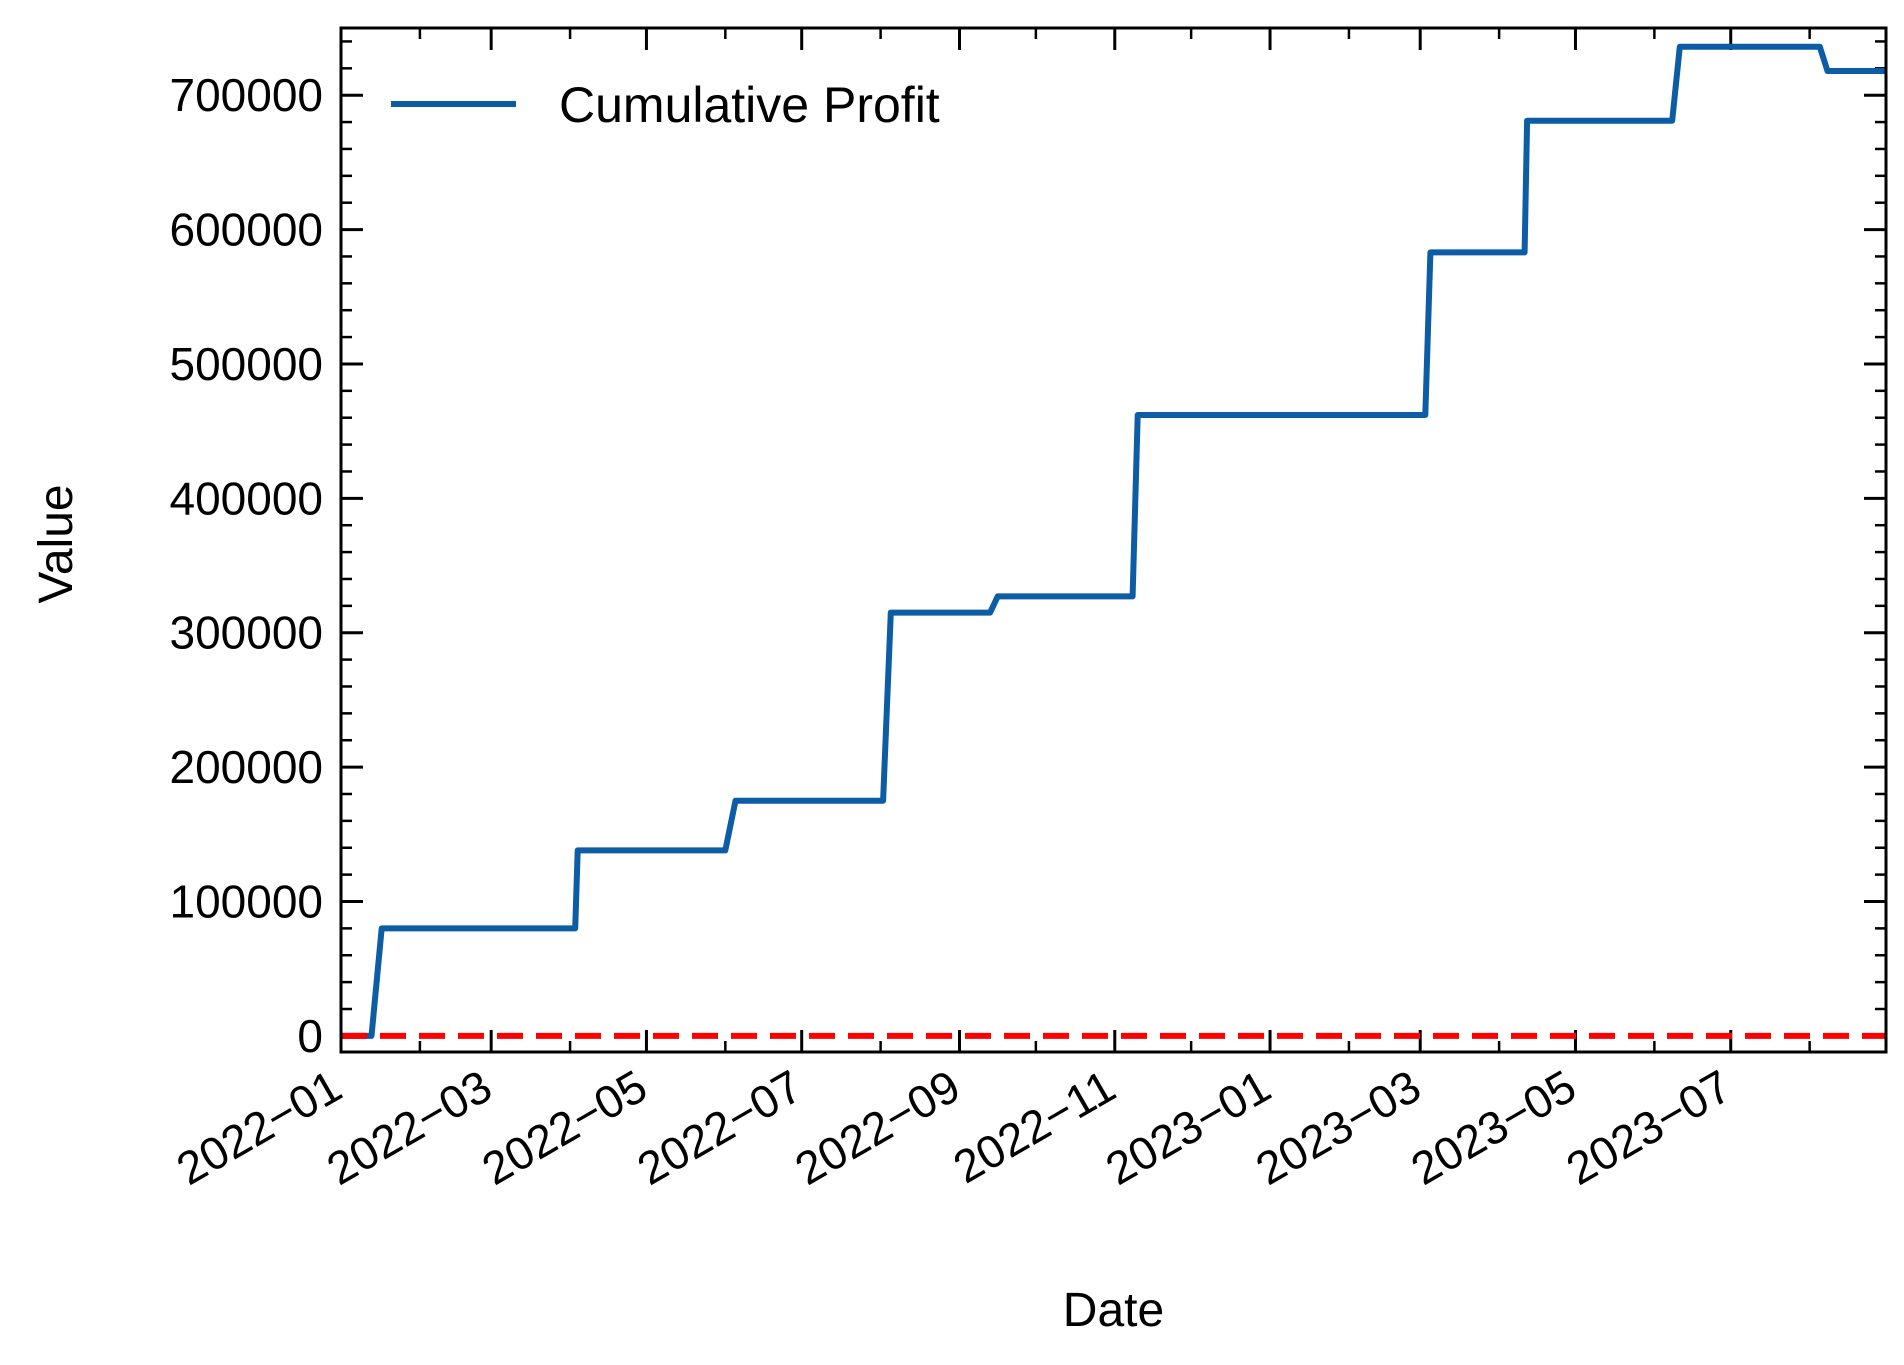 The height and width of the screenshot is (1365, 1904). Describe the element at coordinates (56, 543) in the screenshot. I see `y-axis-title: Value` at that location.